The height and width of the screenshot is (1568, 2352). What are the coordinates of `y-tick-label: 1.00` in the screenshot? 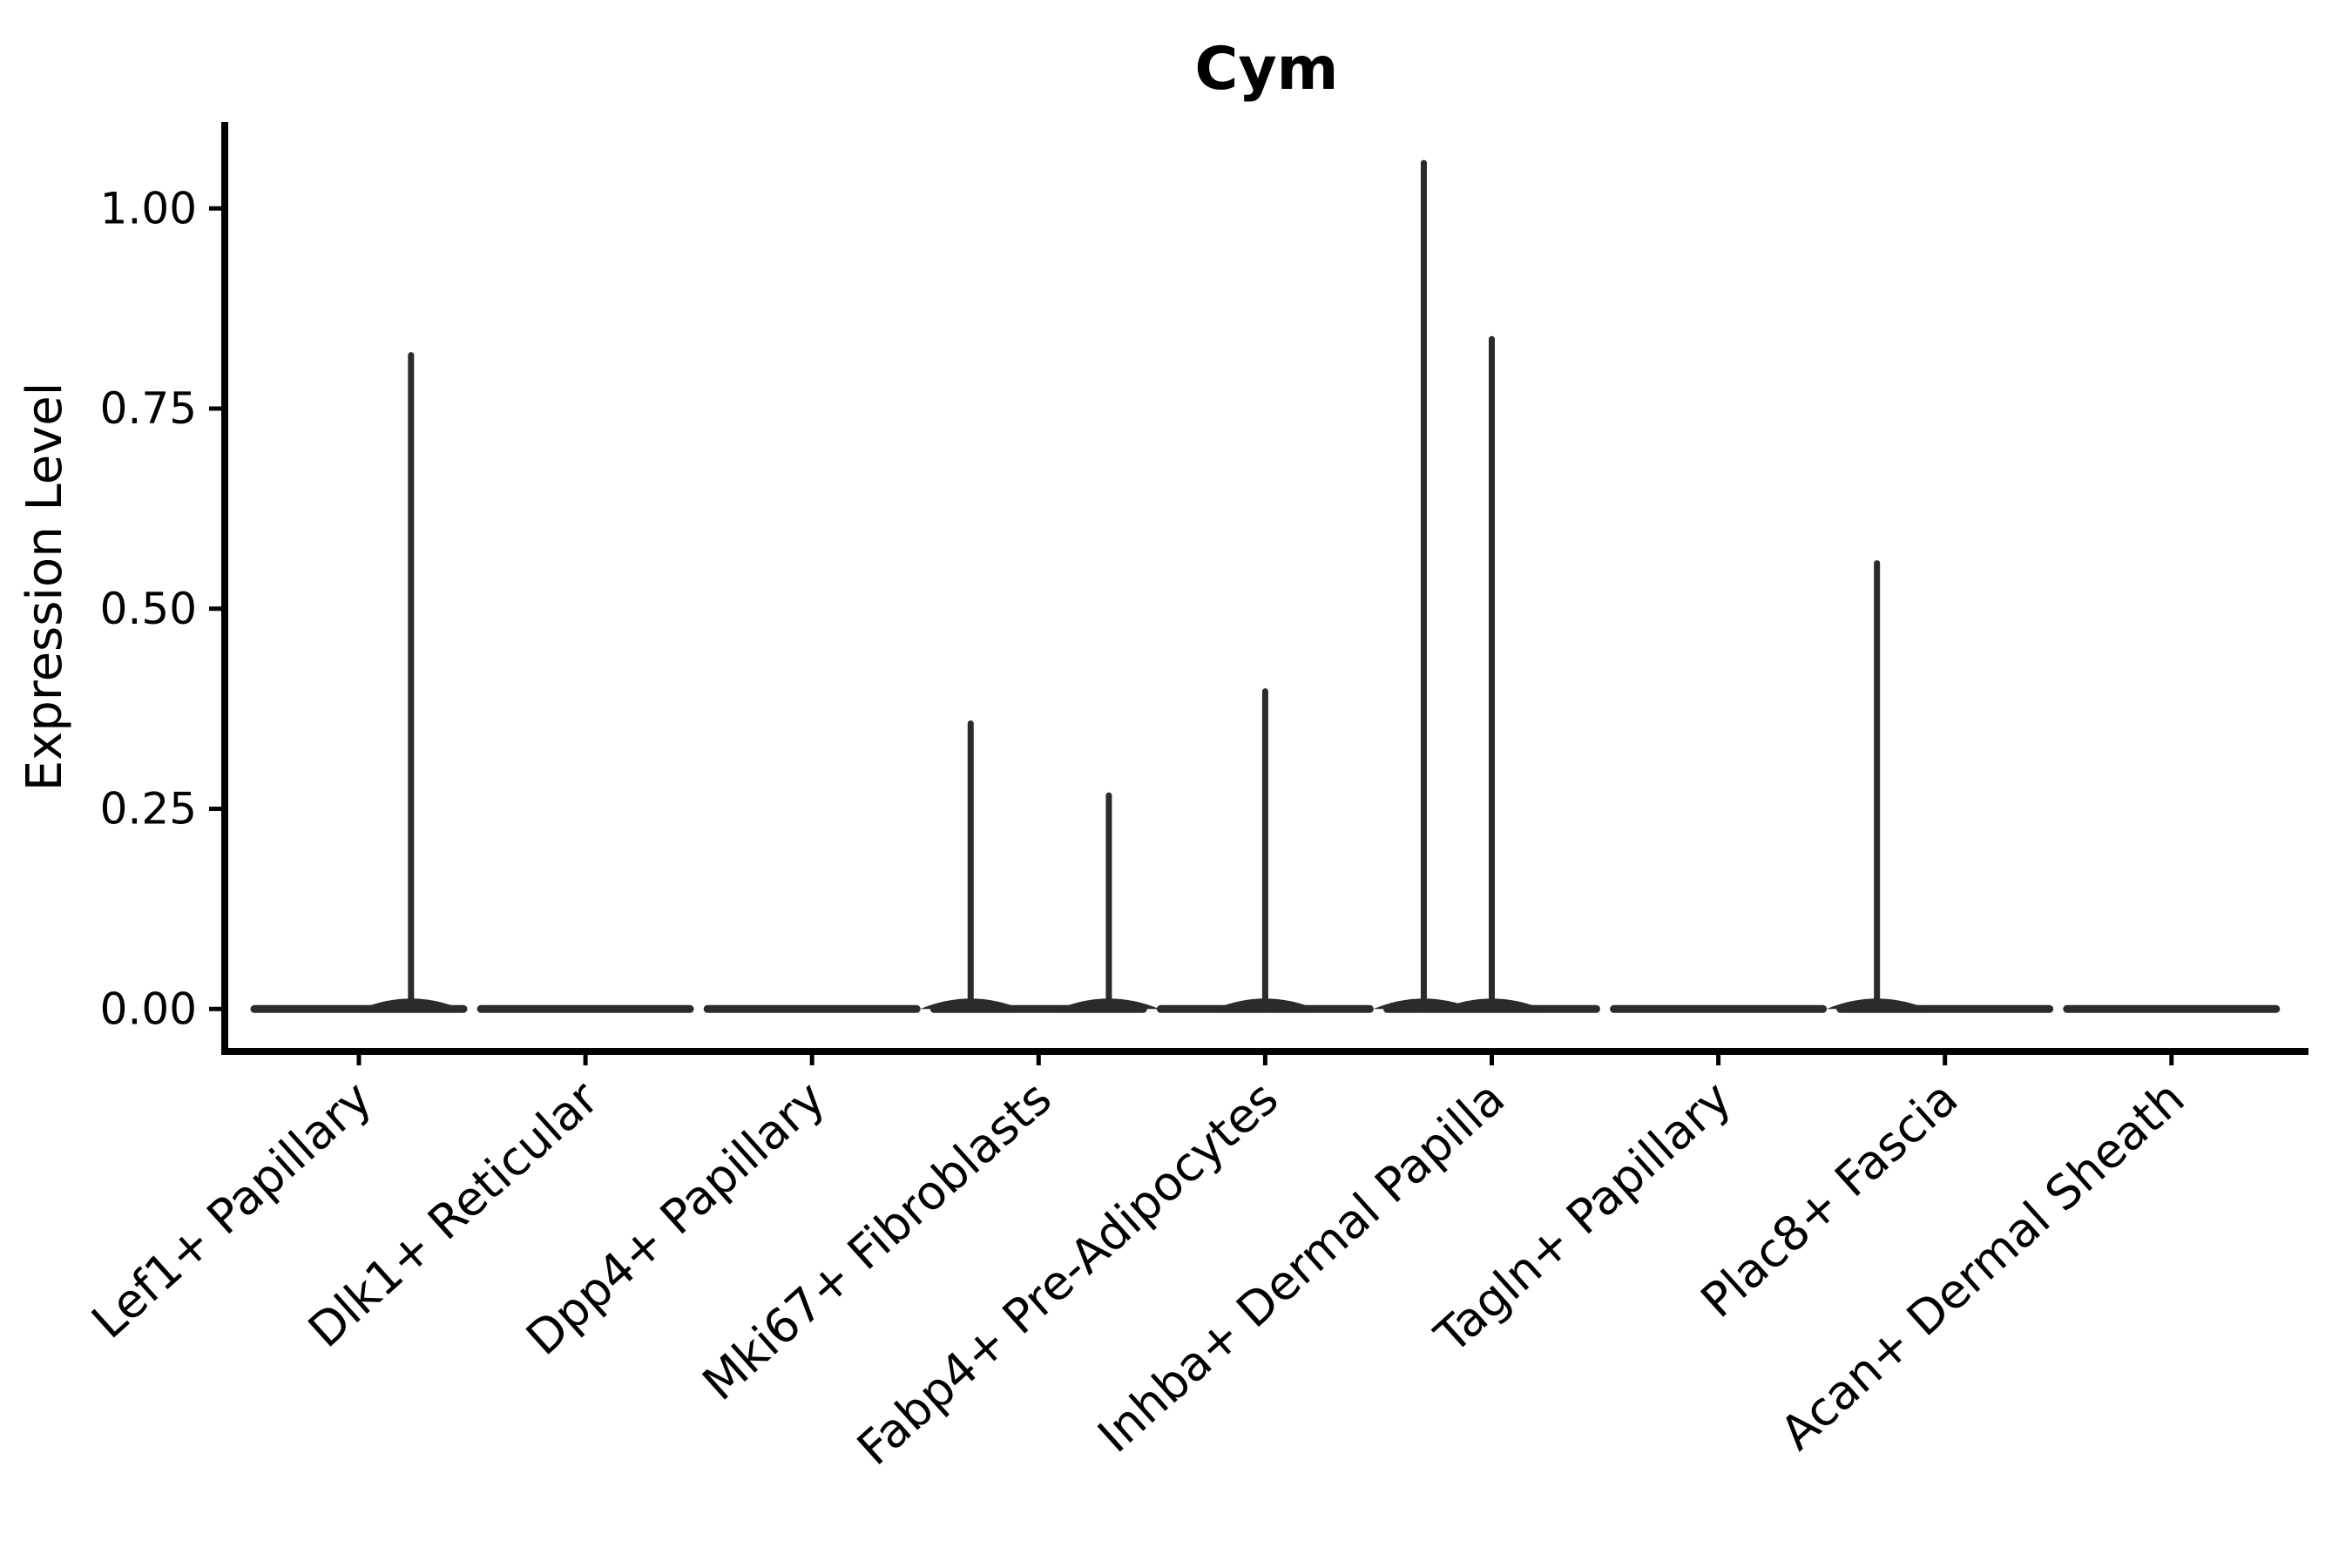 It's located at (148, 208).